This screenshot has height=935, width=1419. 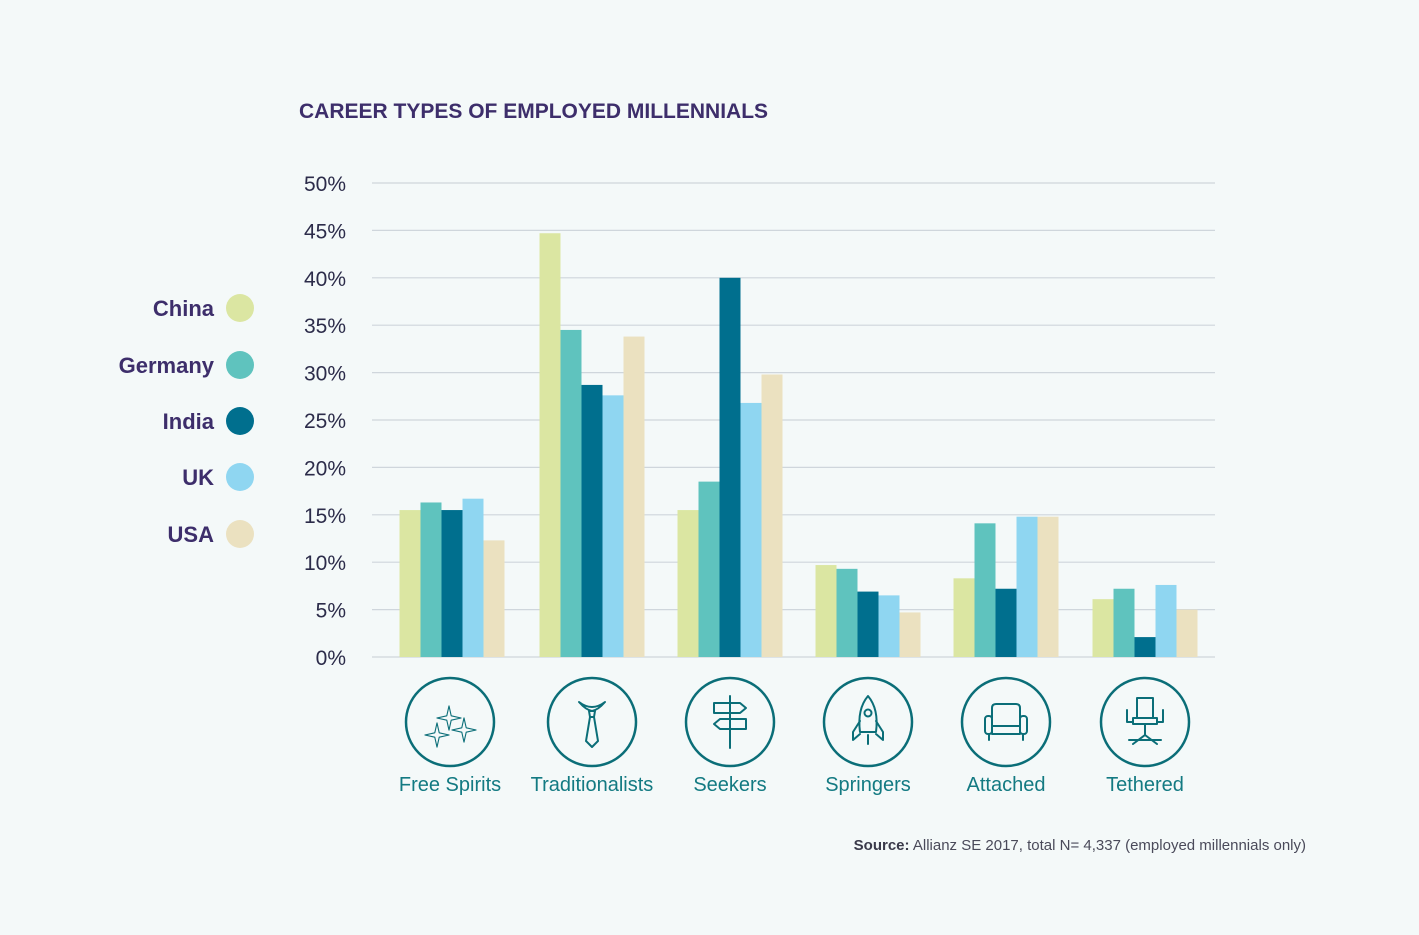 I want to click on bar-usa-attached, so click(x=1048, y=586).